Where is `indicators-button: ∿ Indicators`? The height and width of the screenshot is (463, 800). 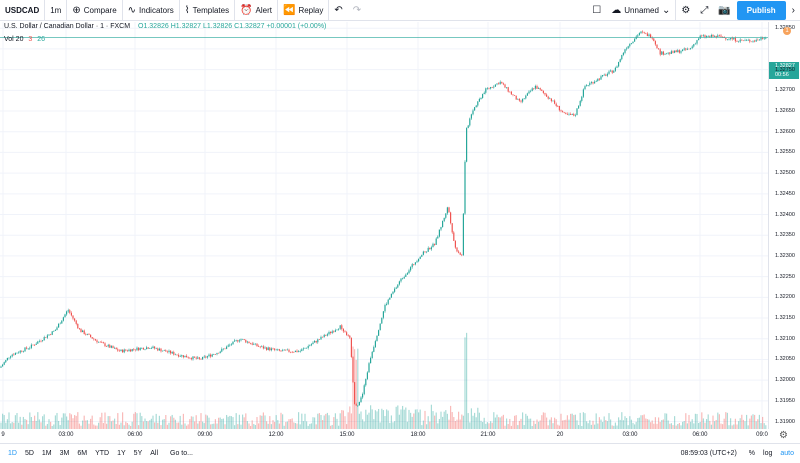
indicators-button: ∿ Indicators is located at coordinates (151, 10).